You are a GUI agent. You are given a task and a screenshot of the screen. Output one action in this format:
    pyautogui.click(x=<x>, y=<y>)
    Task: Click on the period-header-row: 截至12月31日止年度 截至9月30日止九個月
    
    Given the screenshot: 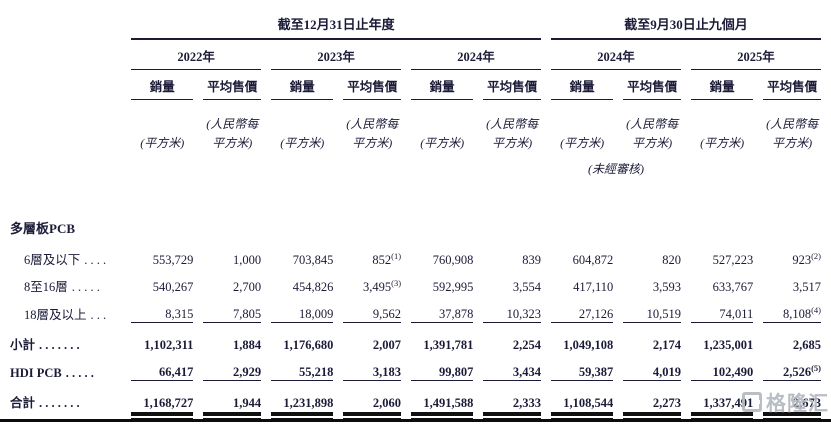 What is the action you would take?
    pyautogui.click(x=415, y=23)
    